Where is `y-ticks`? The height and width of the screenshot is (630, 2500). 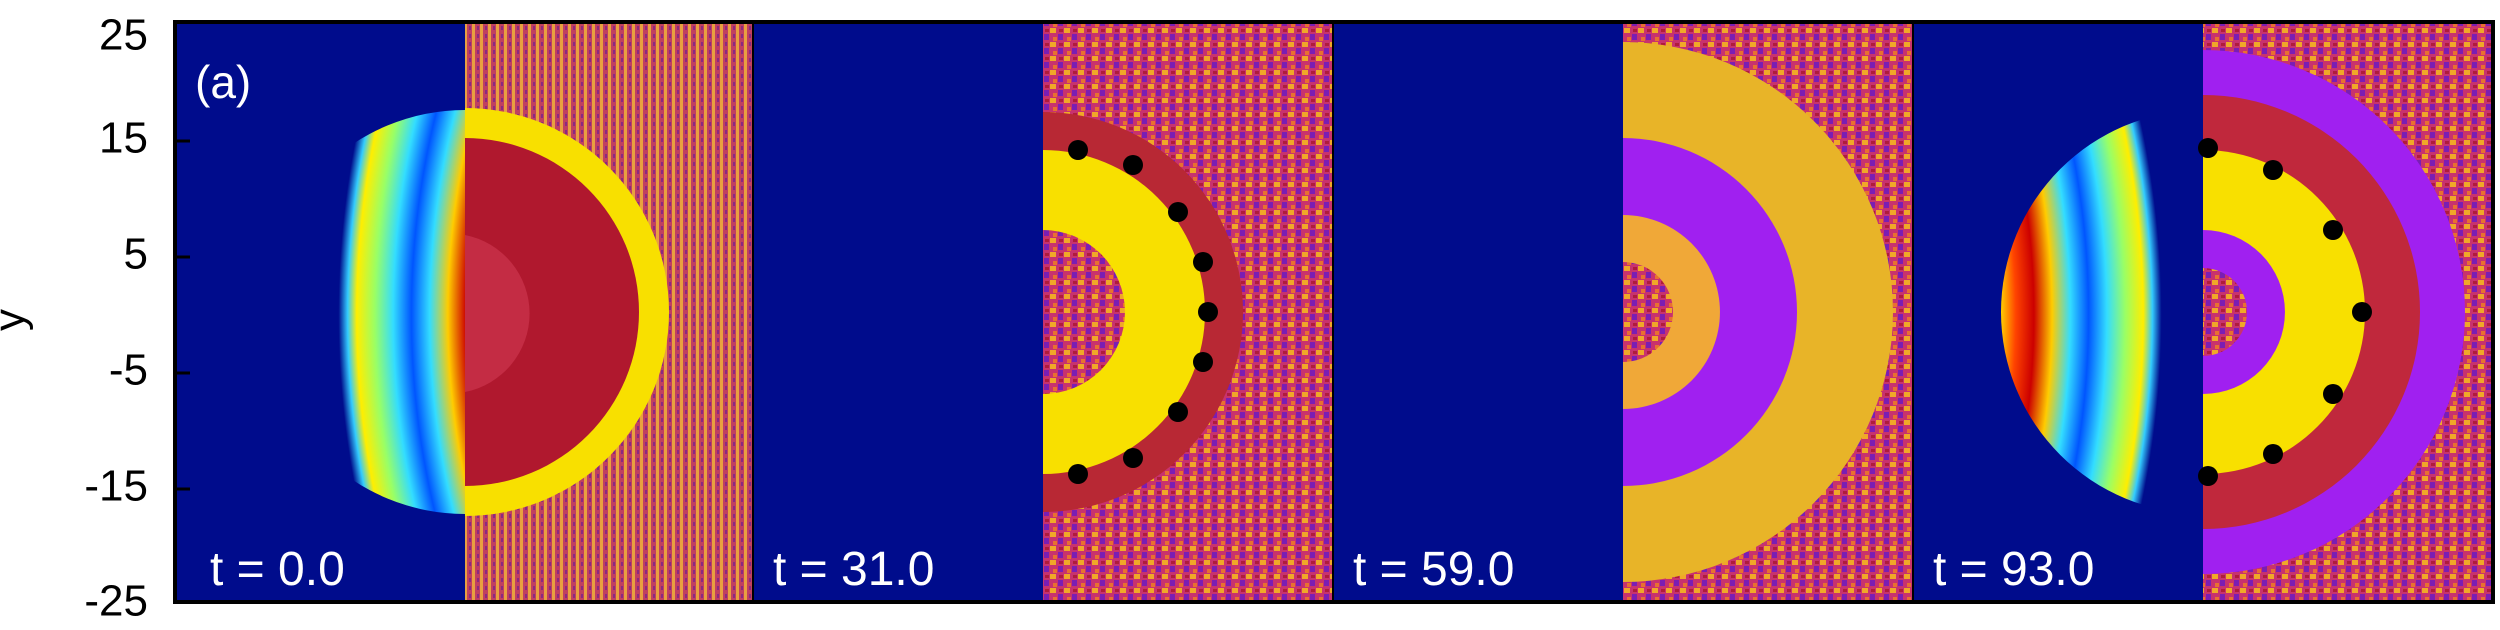 y-ticks is located at coordinates (182, 315).